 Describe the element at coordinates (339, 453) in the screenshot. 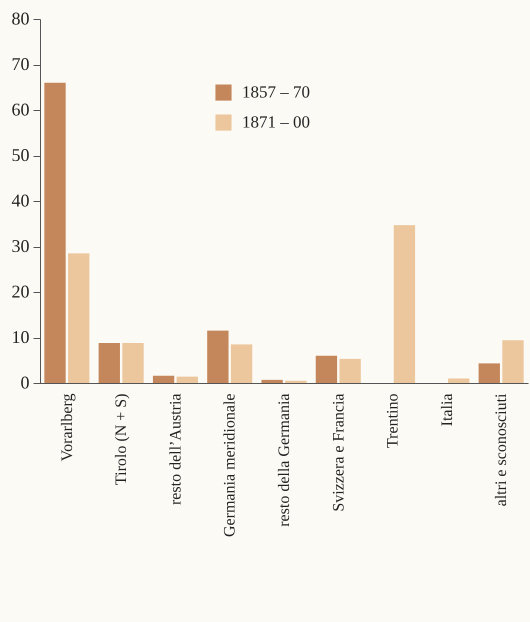

I see `x-tick-label: Svizzera e Francia` at that location.